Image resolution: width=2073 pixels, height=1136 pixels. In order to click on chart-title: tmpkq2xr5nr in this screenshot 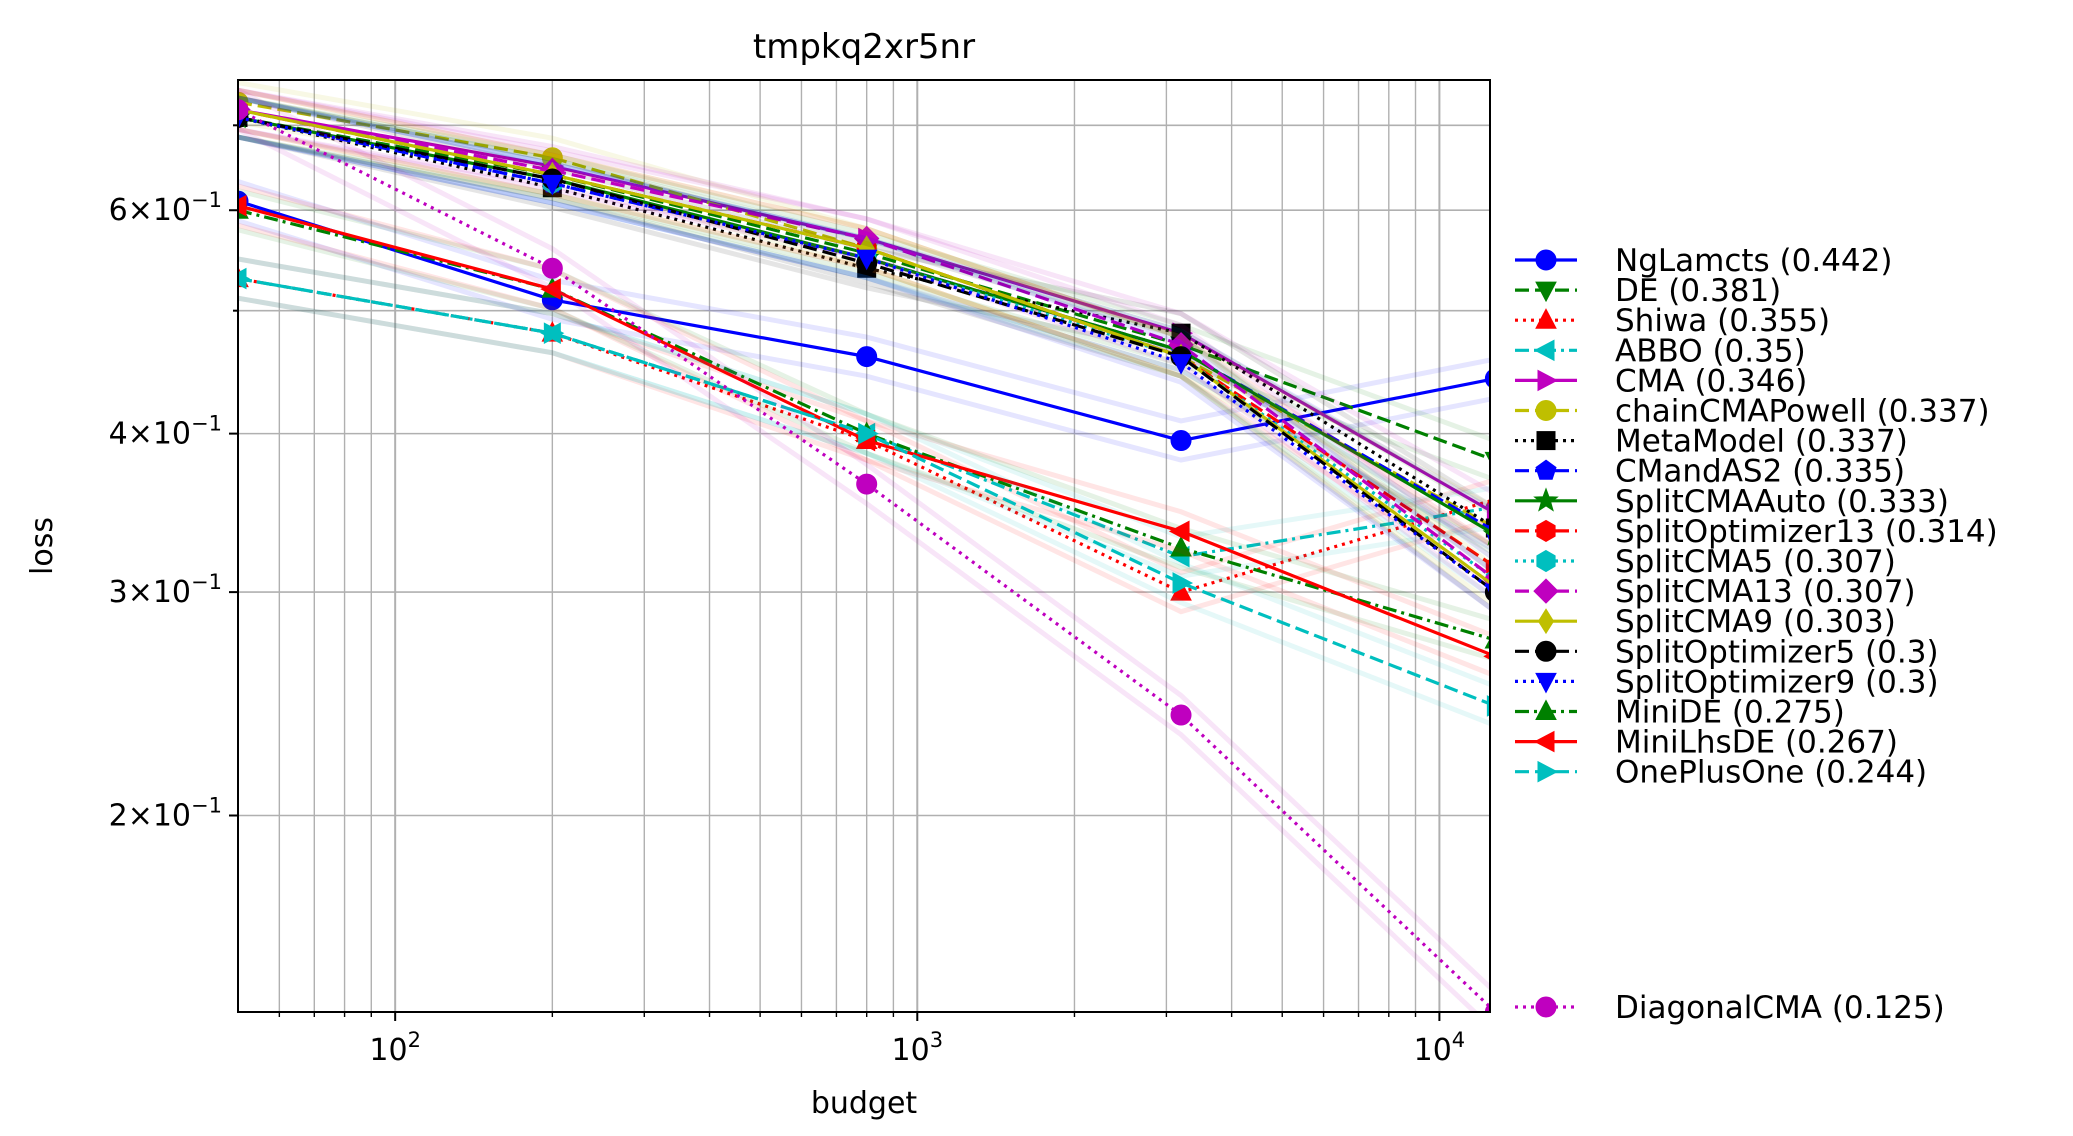, I will do `click(864, 47)`.